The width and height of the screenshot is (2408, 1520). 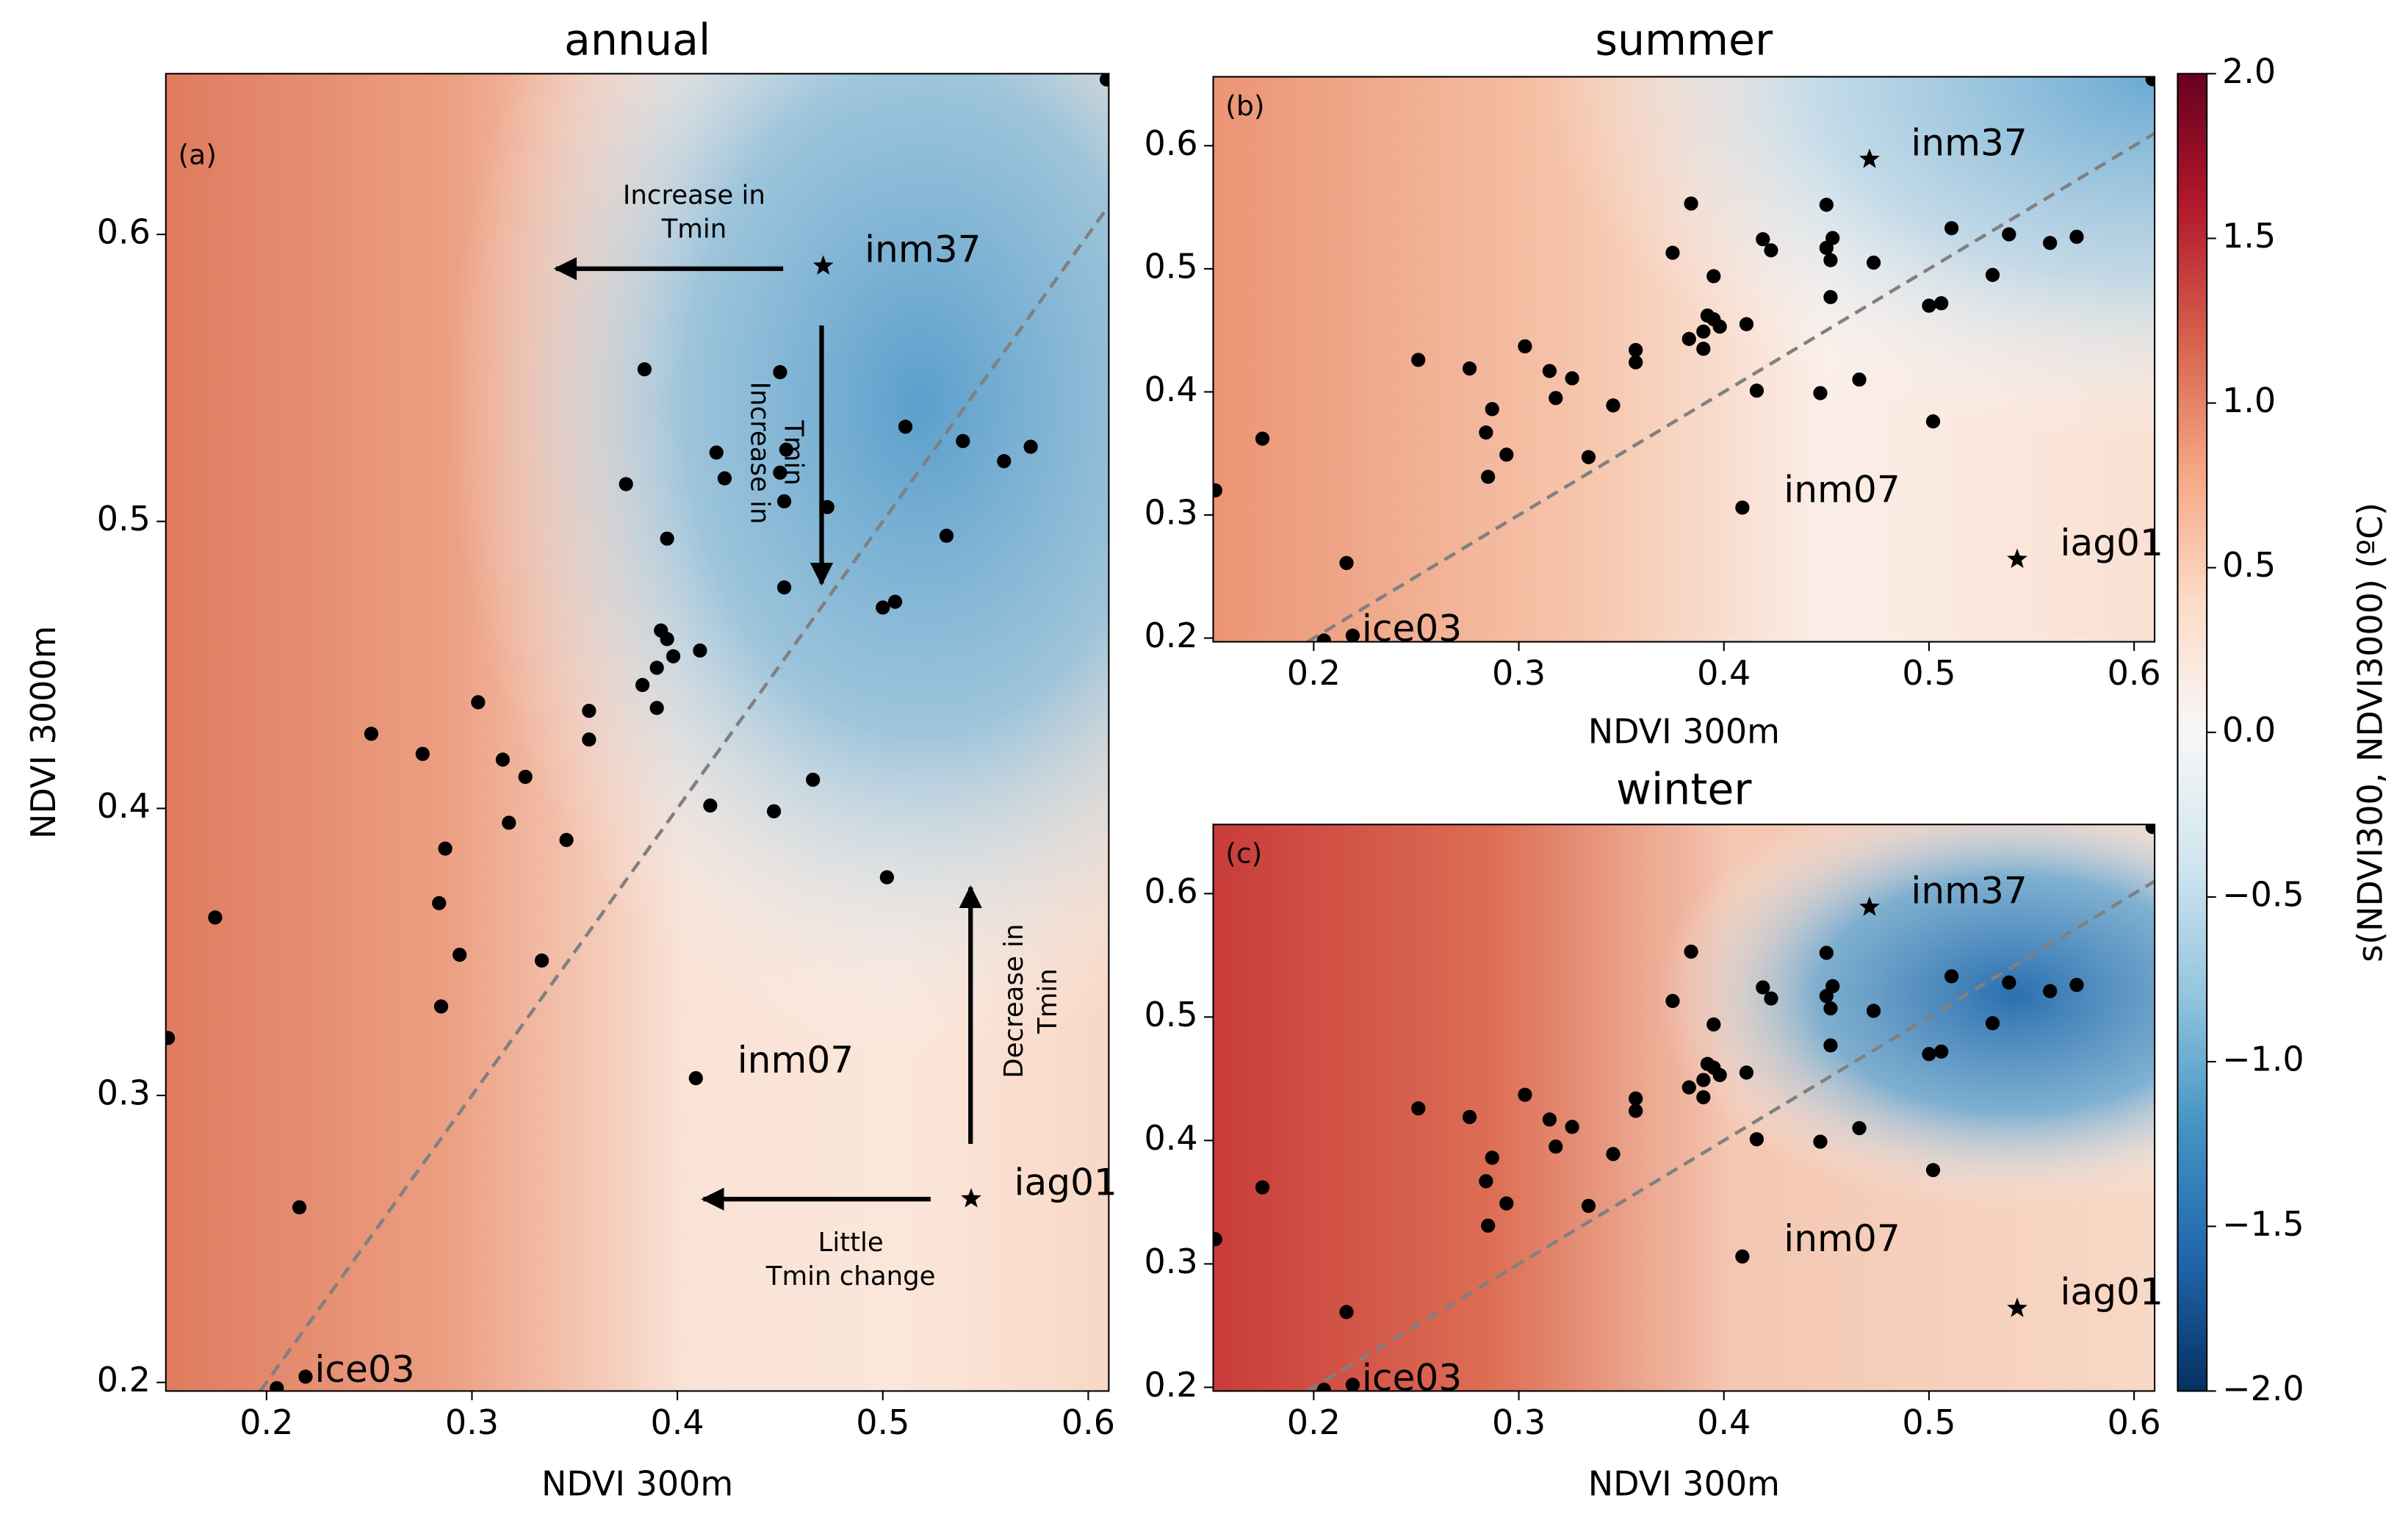 What do you see at coordinates (1171, 1138) in the screenshot?
I see `y-tick-label: 0.4` at bounding box center [1171, 1138].